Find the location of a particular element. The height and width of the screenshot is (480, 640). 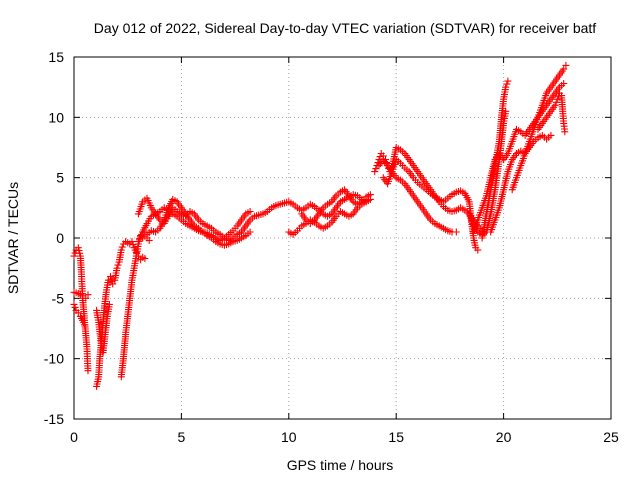

y-tick-label: 5 is located at coordinates (60, 178).